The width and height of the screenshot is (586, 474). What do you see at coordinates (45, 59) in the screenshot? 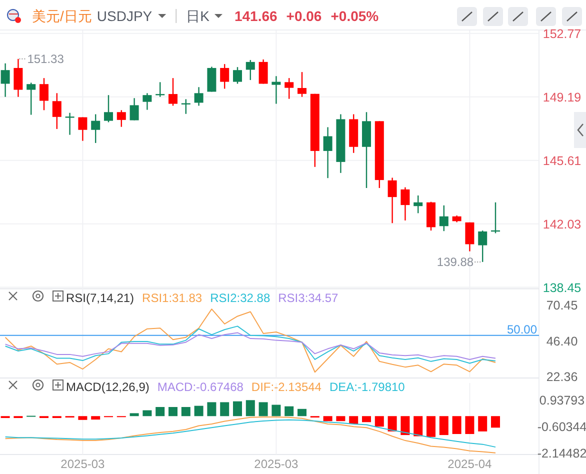
I see `annotation: 151.33` at bounding box center [45, 59].